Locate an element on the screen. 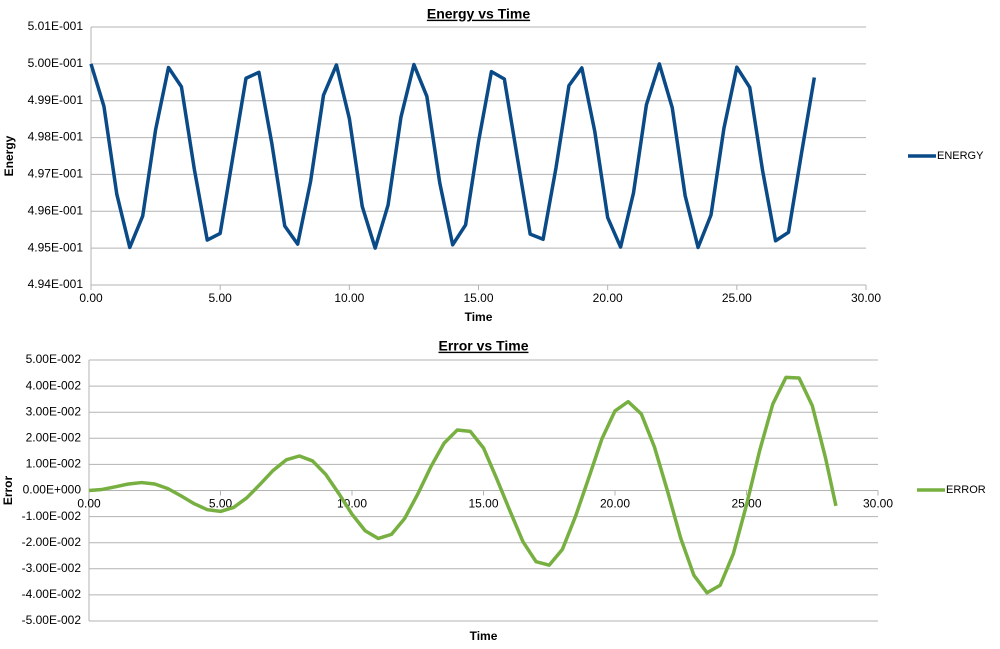  y-tick-label: -3.00E-002 is located at coordinates (52, 568).